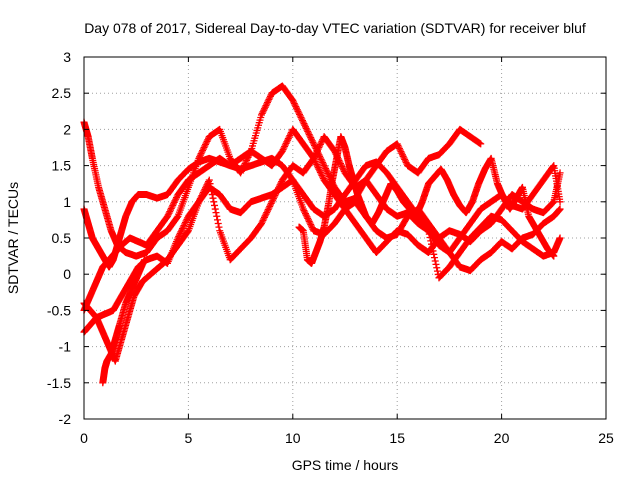  Describe the element at coordinates (293, 438) in the screenshot. I see `x-tick-label: 10` at that location.